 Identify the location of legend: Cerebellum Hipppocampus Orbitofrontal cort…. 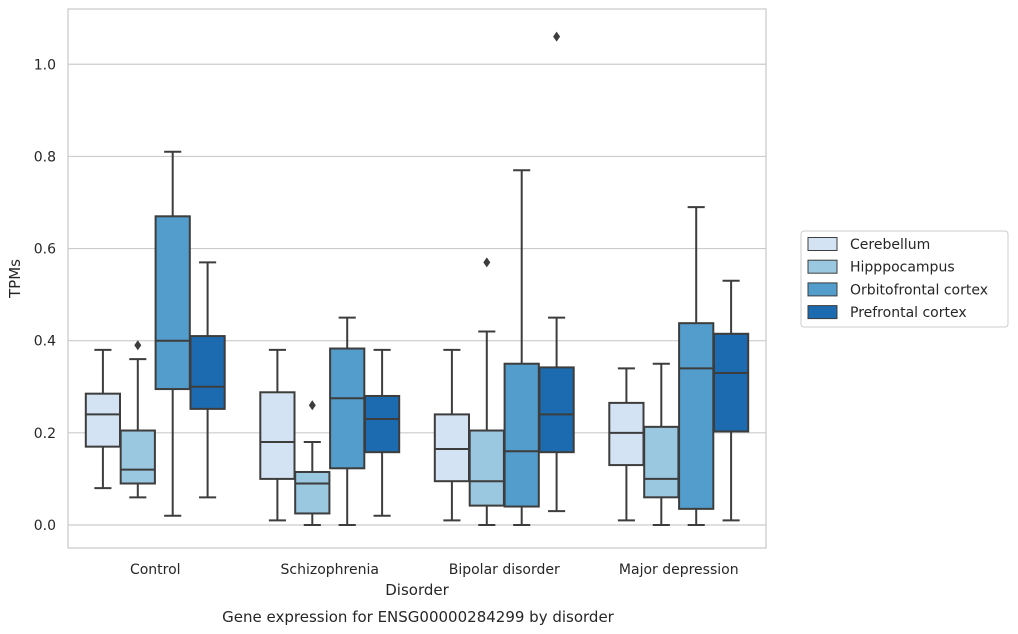
(904, 279).